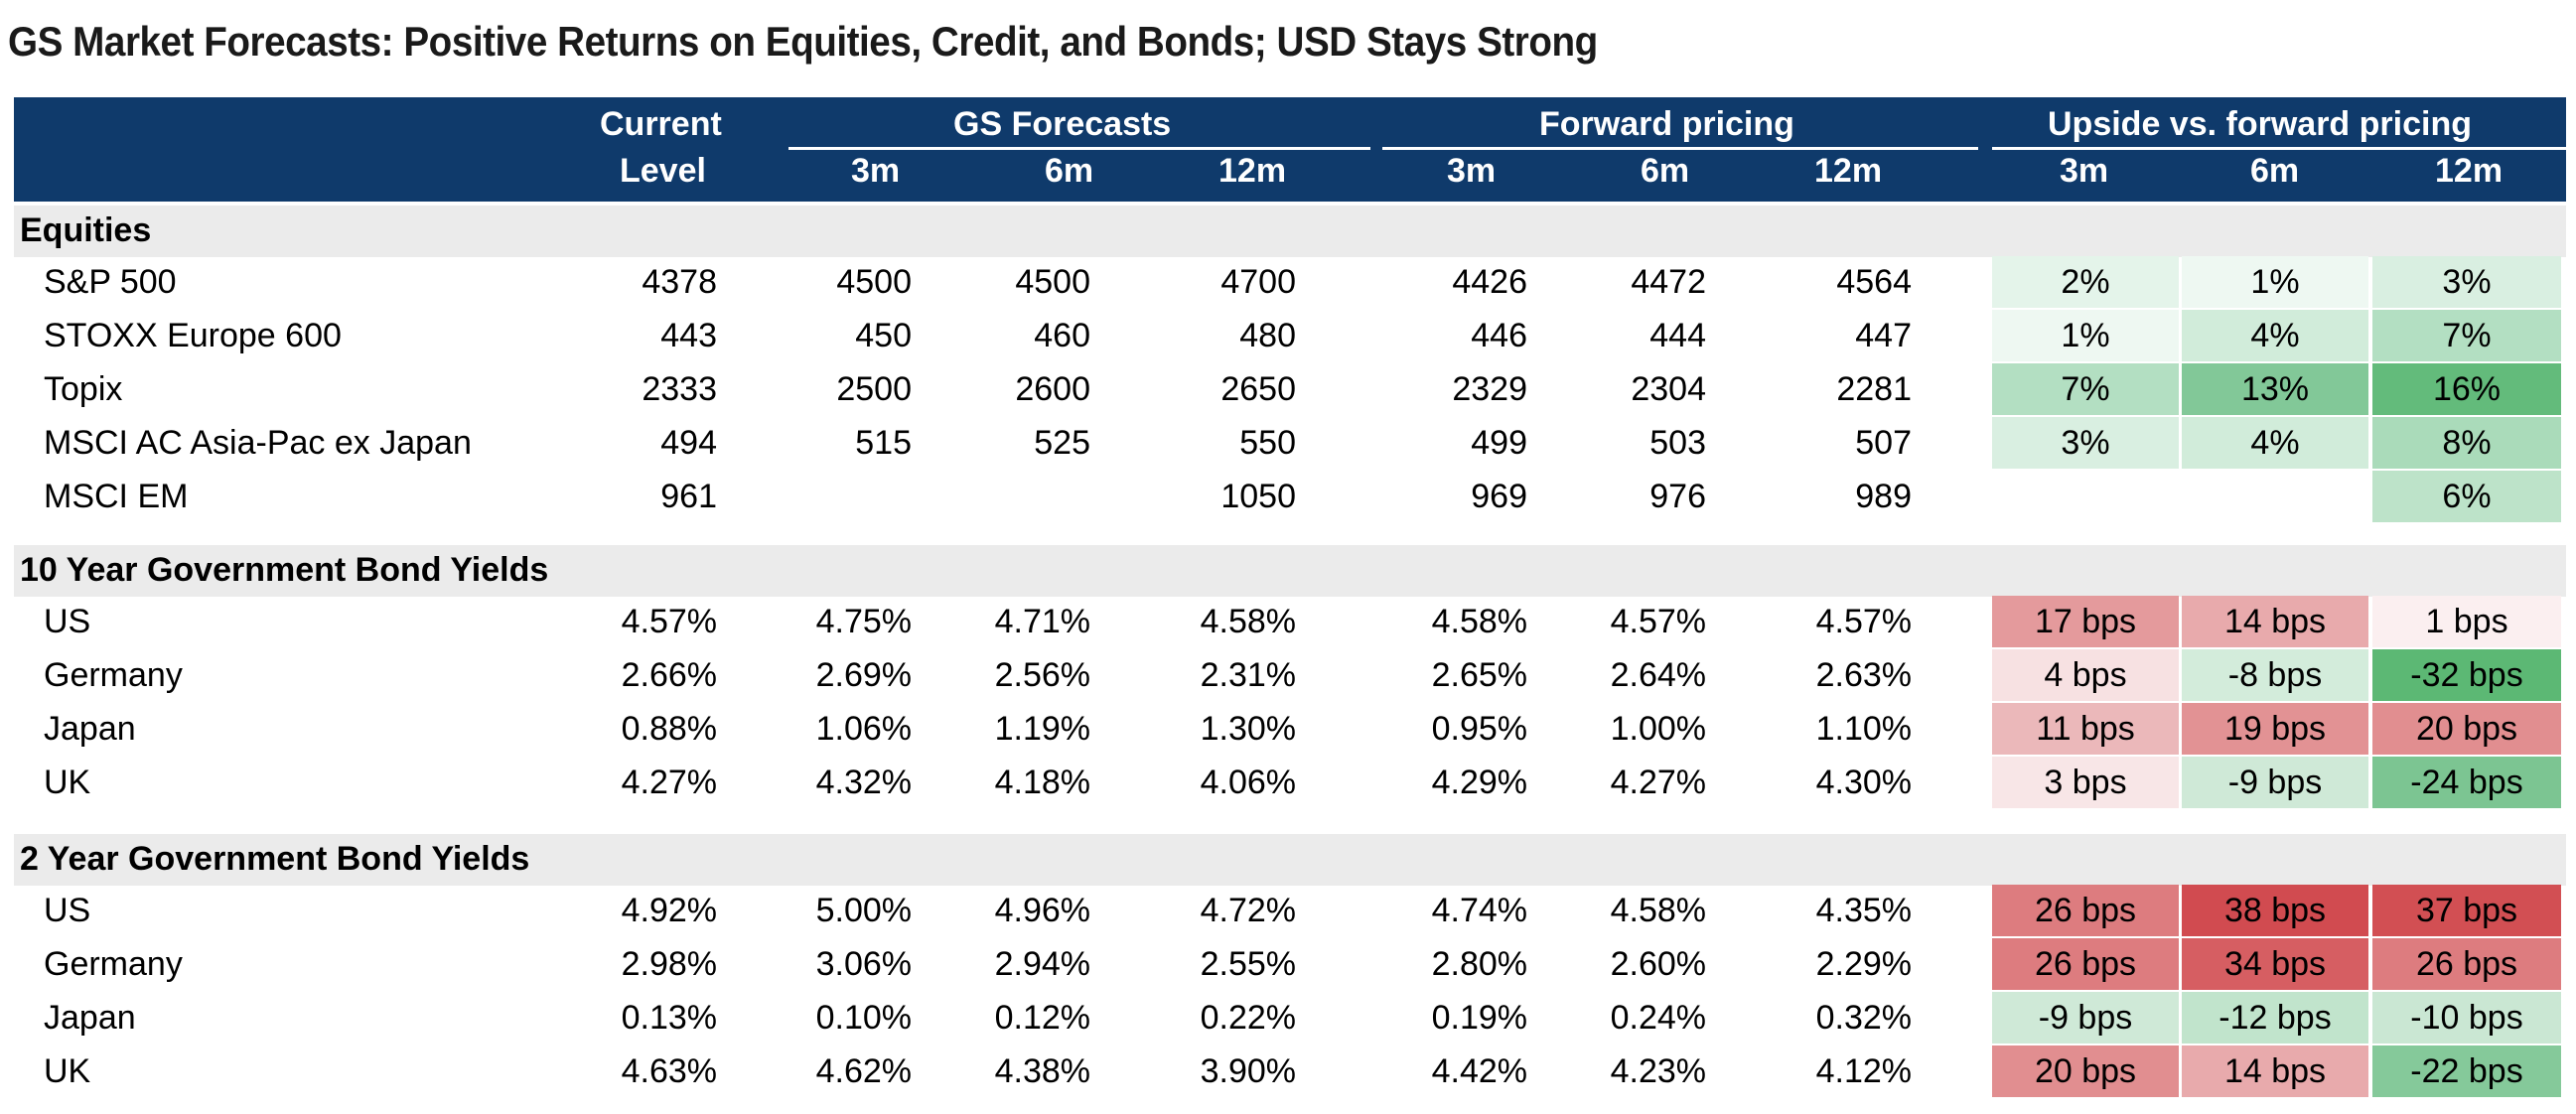 The image size is (2576, 1114). I want to click on upside-cell: -12 bps, so click(2275, 1018).